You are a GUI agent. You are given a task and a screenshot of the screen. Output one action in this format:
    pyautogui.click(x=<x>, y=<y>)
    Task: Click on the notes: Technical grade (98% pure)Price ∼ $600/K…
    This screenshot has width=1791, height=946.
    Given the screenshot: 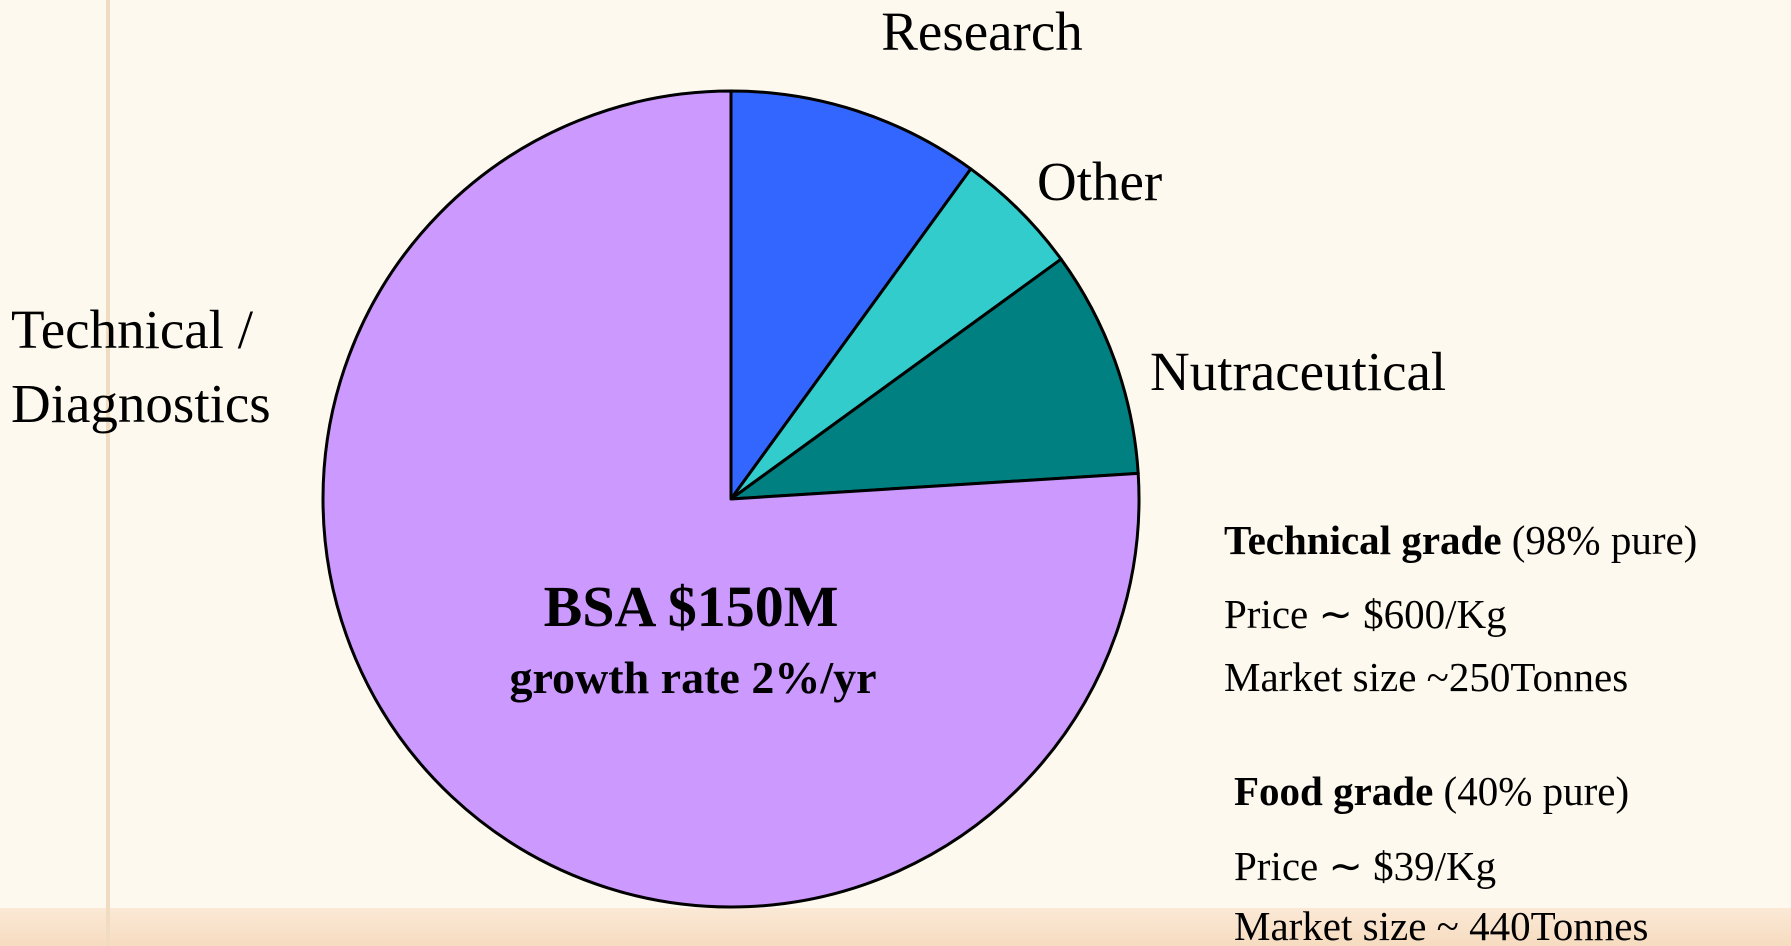 What is the action you would take?
    pyautogui.click(x=1460, y=731)
    